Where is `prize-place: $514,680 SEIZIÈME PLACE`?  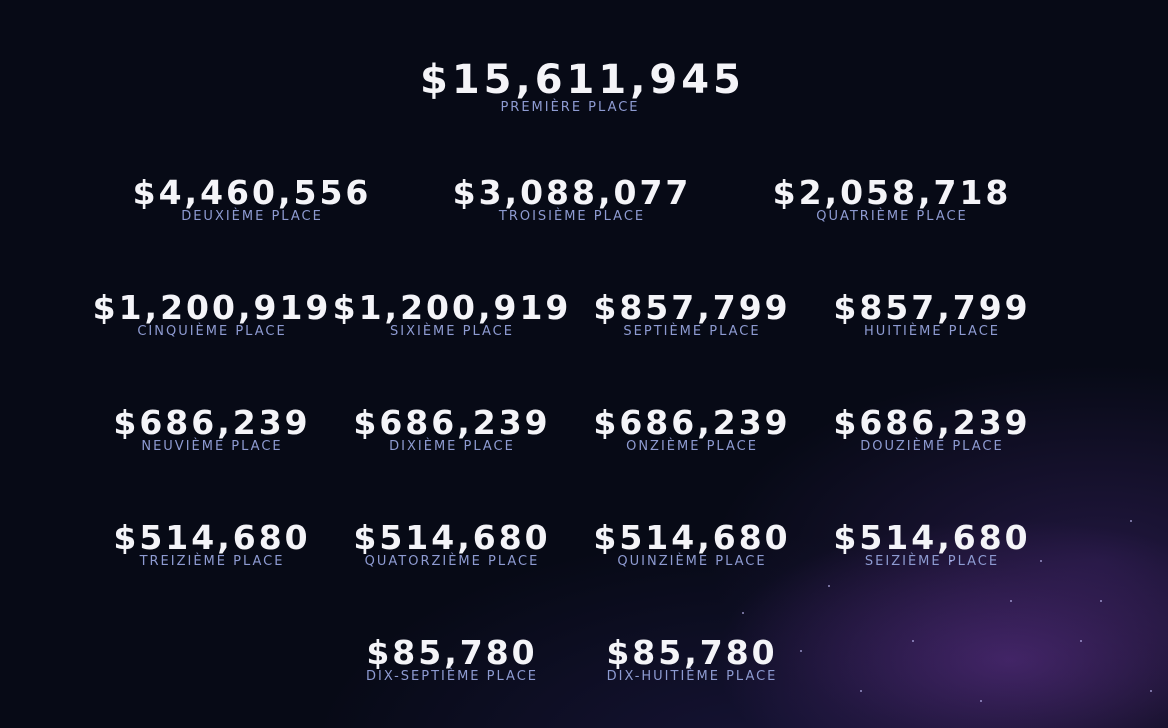
prize-place: $514,680 SEIZIÈME PLACE is located at coordinates (932, 545).